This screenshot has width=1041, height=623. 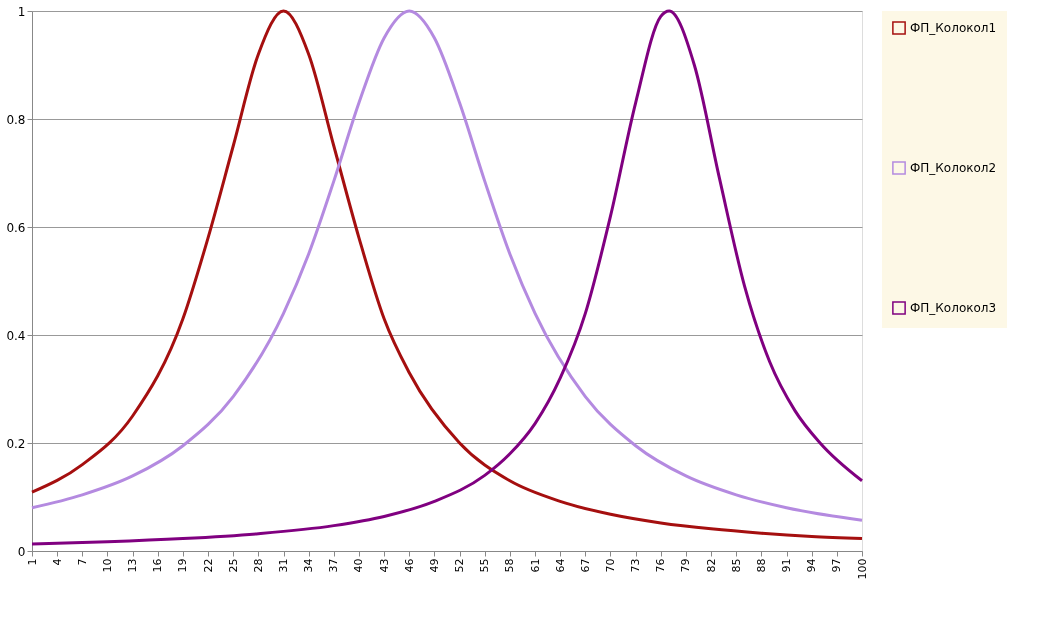 I want to click on x-tick-label: 52, so click(x=460, y=565).